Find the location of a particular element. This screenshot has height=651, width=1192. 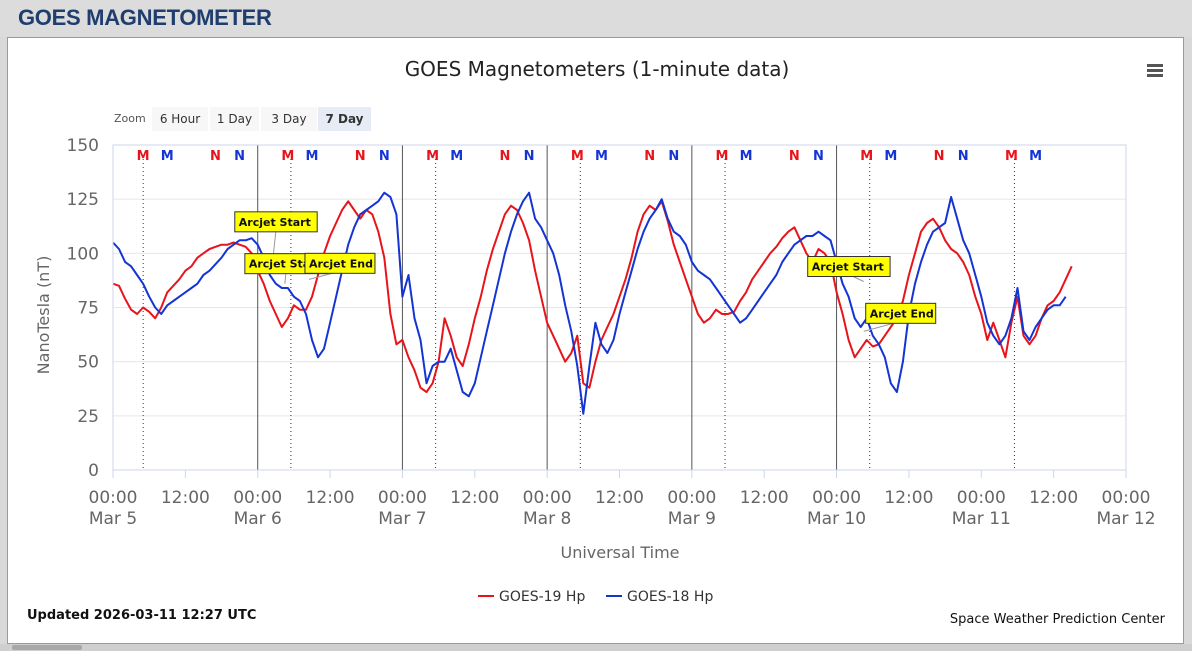

export-menu-button is located at coordinates (1155, 70).